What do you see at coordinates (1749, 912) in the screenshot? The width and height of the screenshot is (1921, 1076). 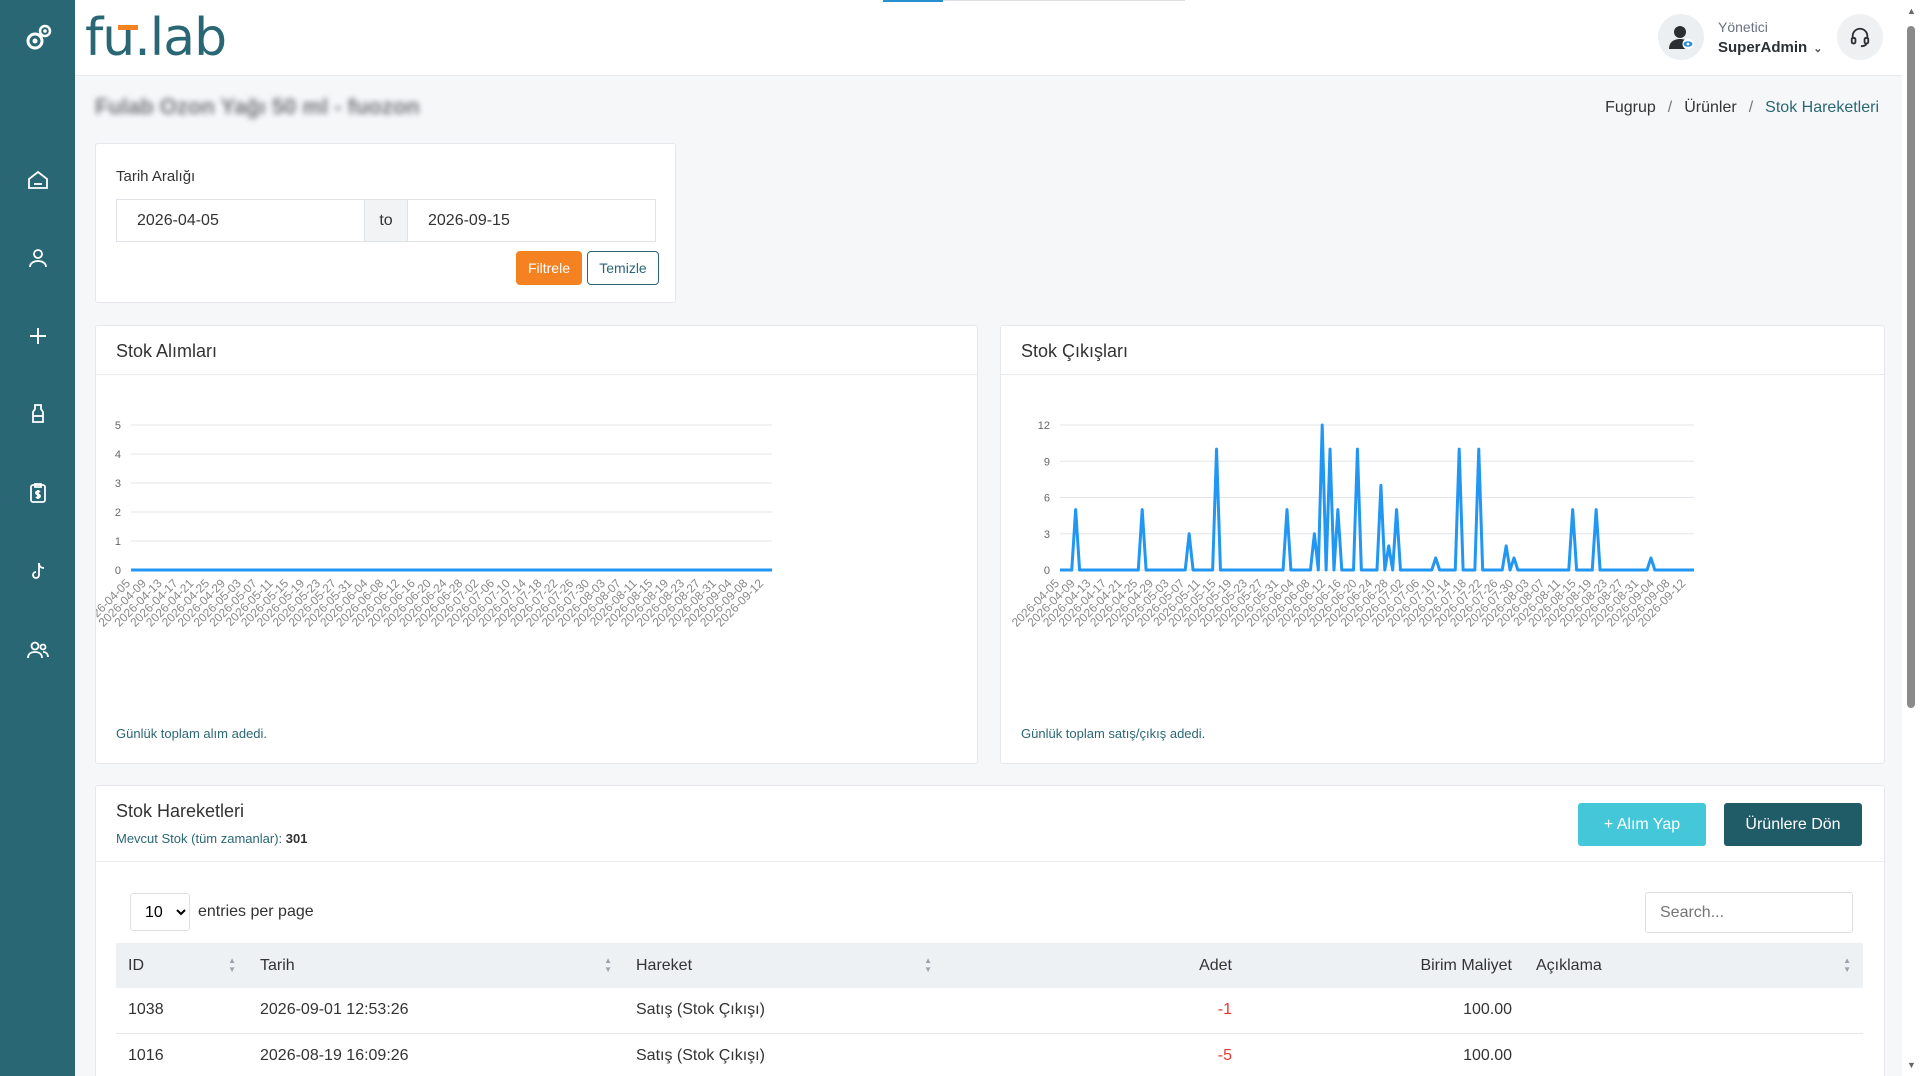 I see `search-input` at bounding box center [1749, 912].